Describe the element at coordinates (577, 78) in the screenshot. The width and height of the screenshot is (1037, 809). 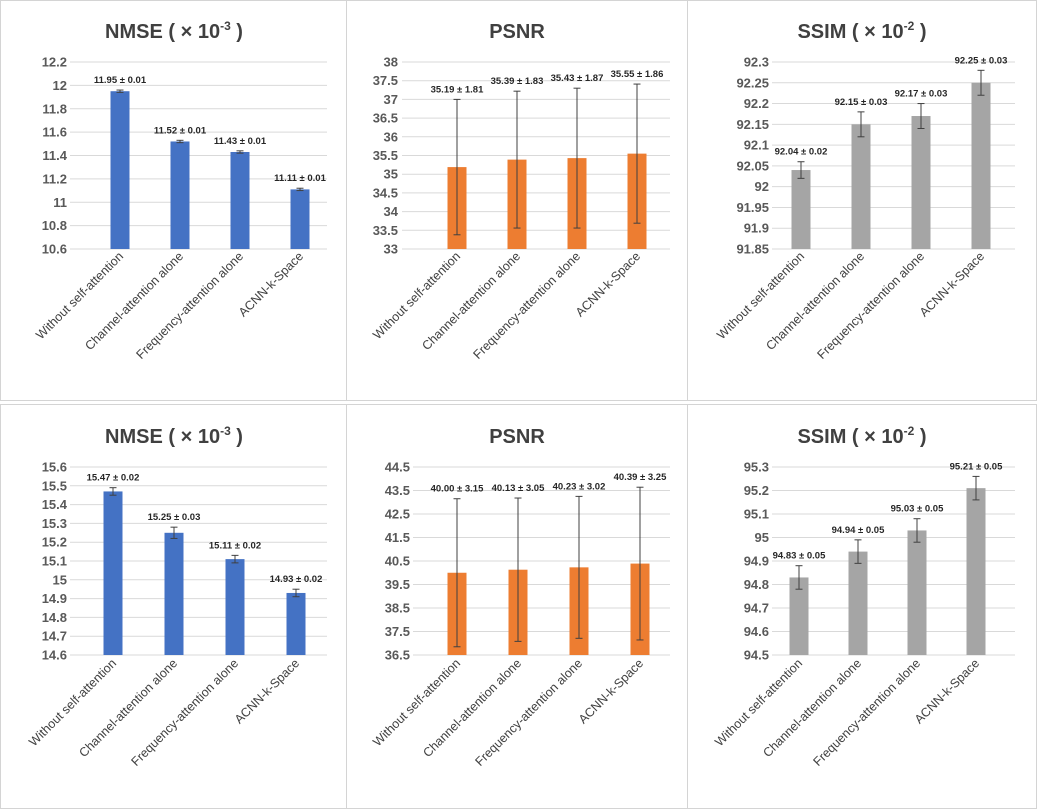
I see `data-label: 35.43 ± 1.87` at that location.